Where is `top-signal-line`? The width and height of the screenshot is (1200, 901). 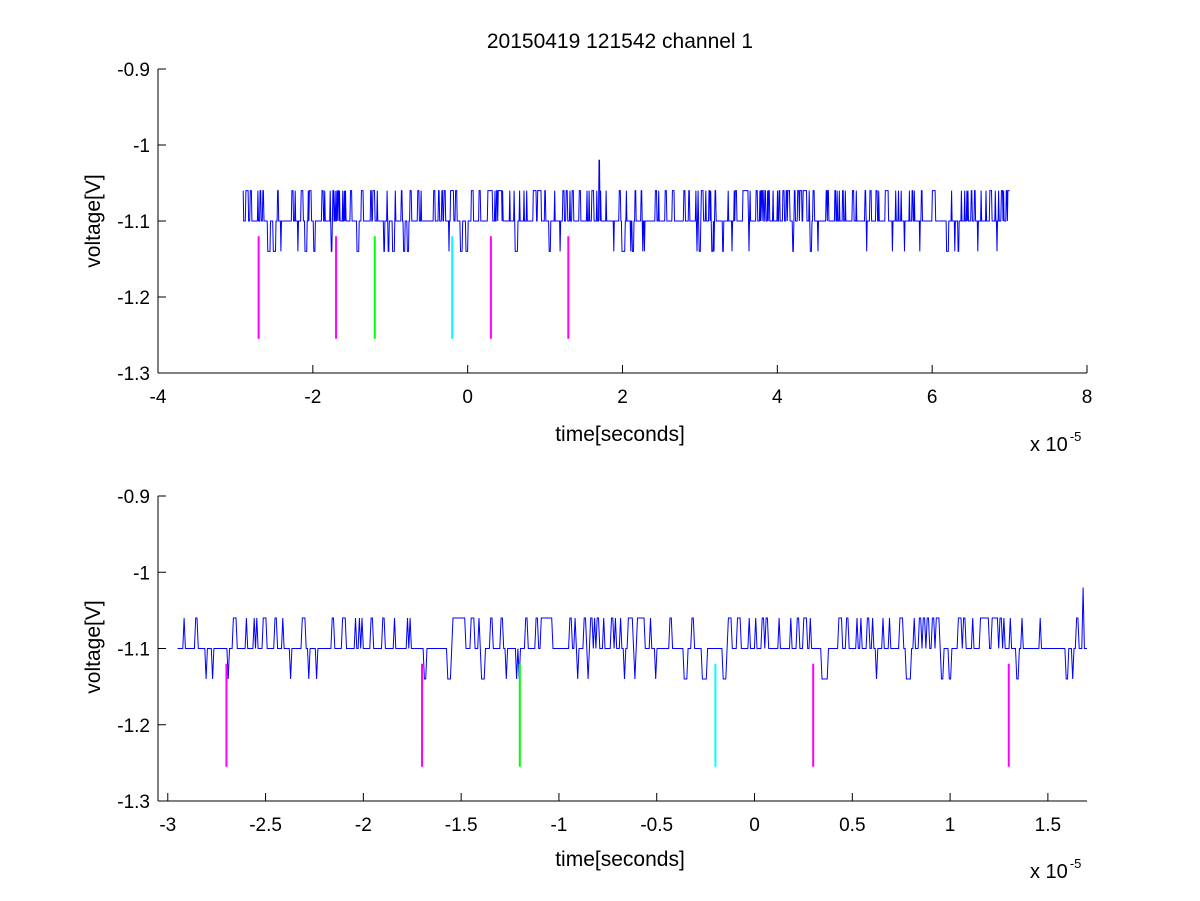
top-signal-line is located at coordinates (626, 205).